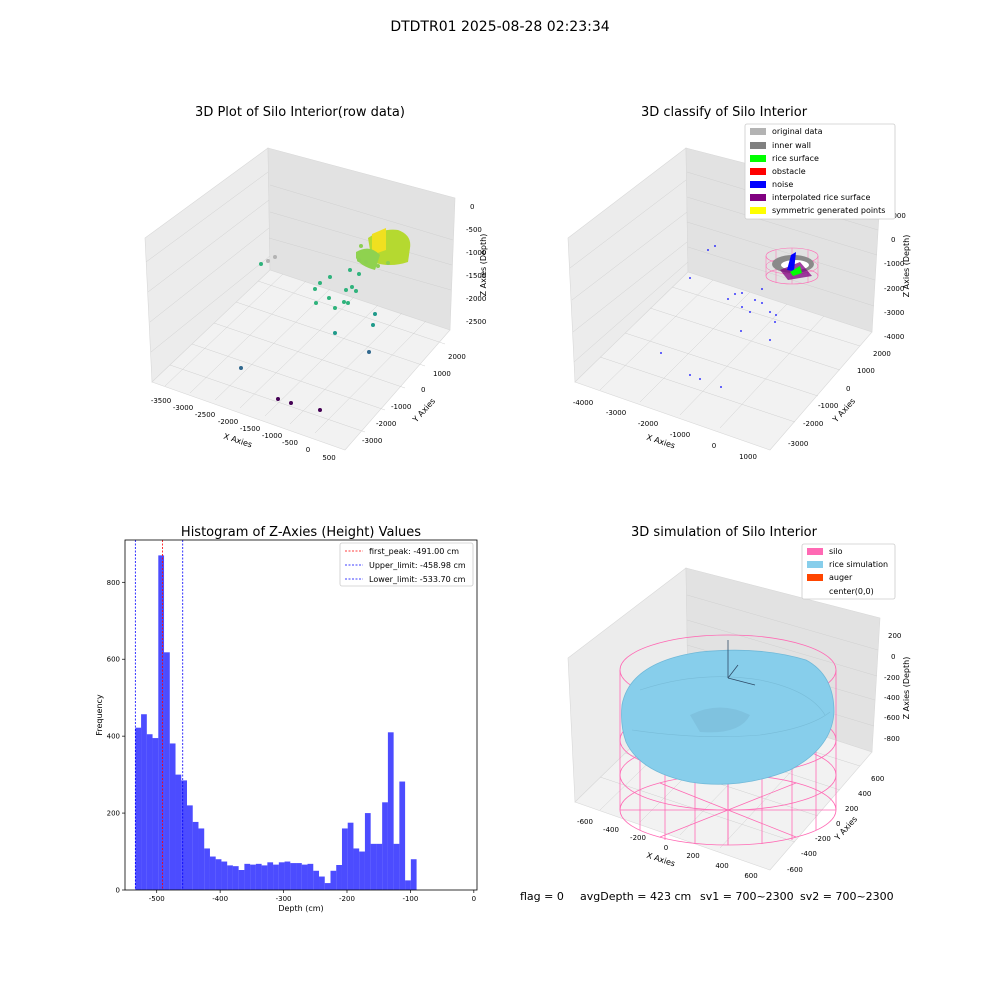  I want to click on simulation-legend: silo rice simulation auger center(0,0), so click(848, 571).